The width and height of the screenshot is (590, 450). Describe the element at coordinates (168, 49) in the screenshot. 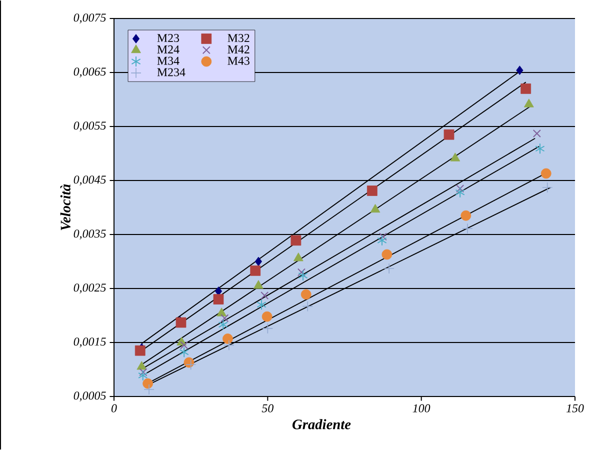

I see `legend-label: M24` at that location.